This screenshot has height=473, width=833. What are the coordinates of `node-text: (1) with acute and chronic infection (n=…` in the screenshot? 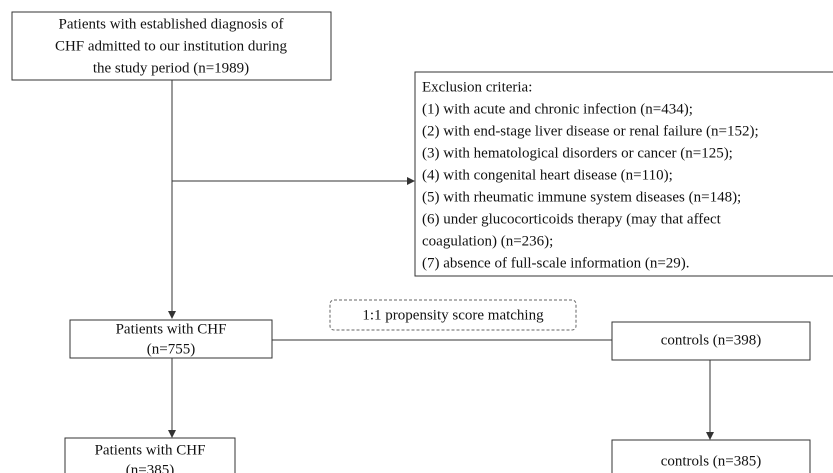 It's located at (557, 109).